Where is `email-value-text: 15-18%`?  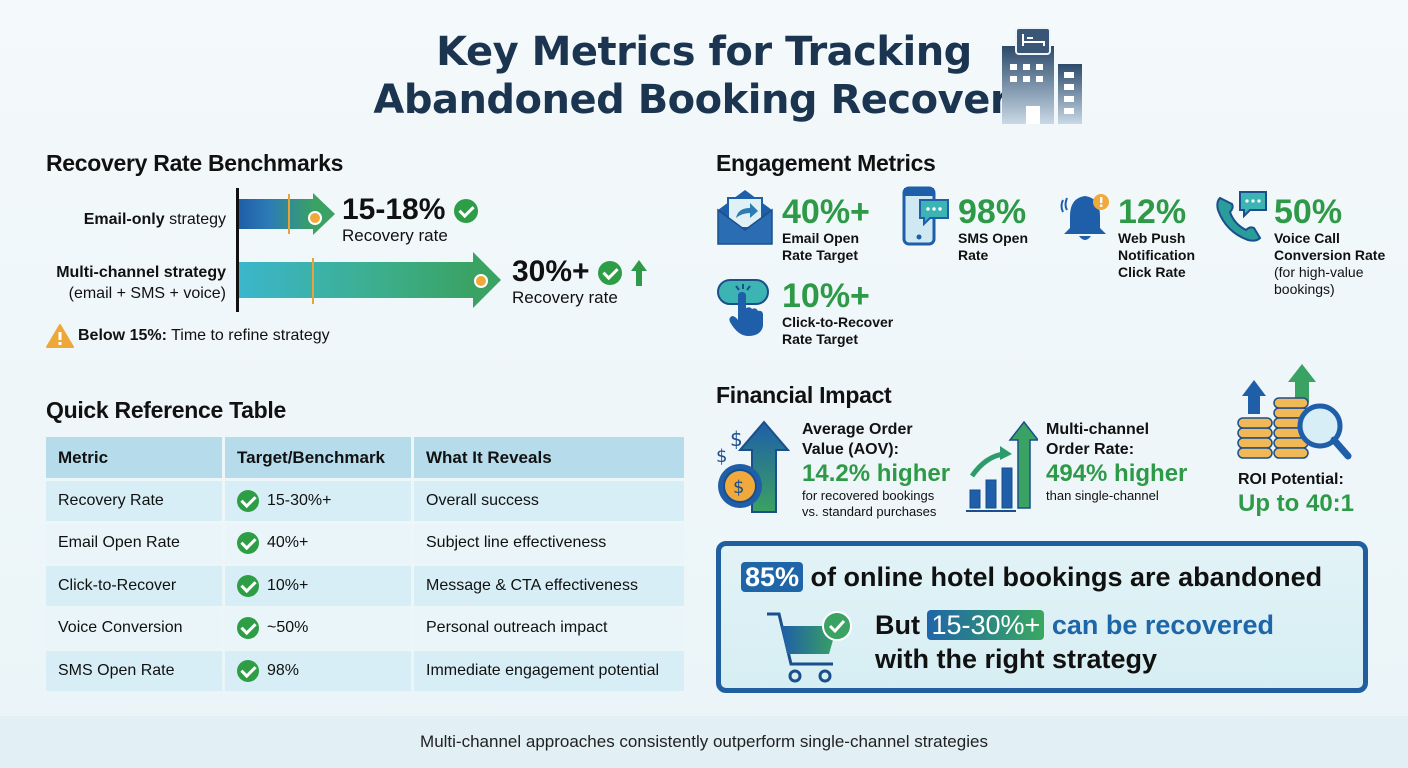 email-value-text: 15-18% is located at coordinates (394, 209).